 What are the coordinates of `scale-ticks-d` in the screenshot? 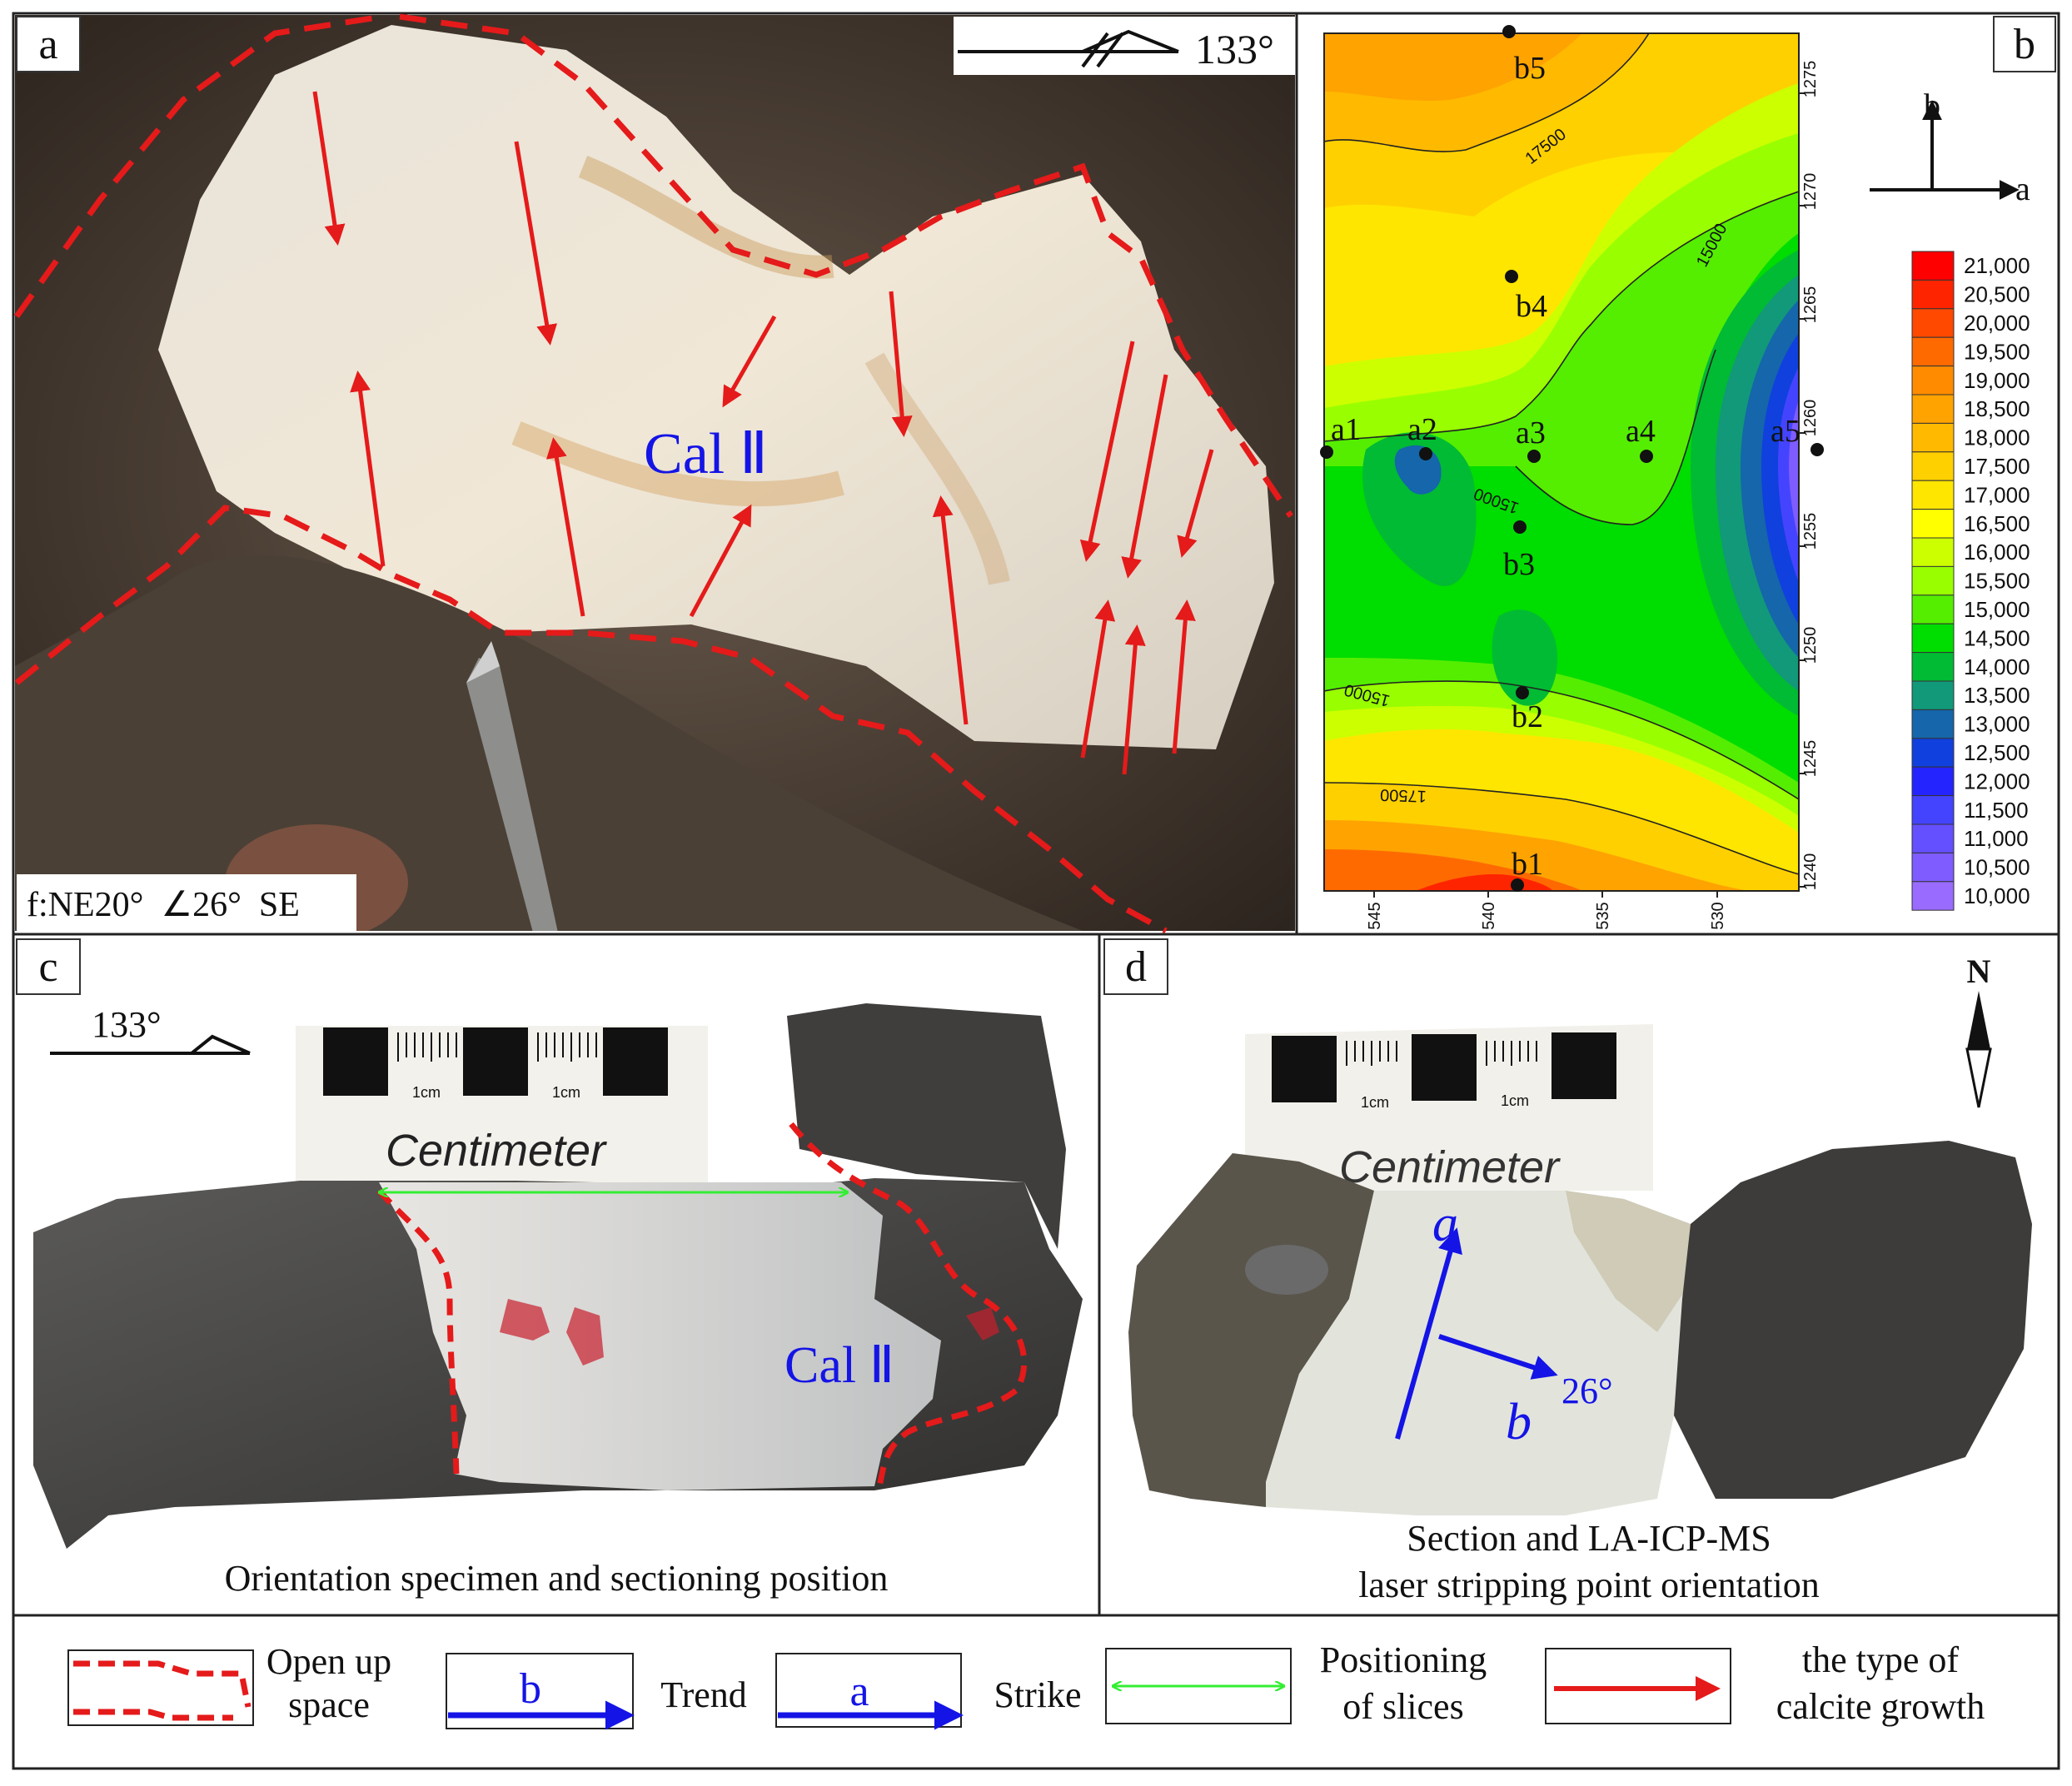 It's located at (1442, 1053).